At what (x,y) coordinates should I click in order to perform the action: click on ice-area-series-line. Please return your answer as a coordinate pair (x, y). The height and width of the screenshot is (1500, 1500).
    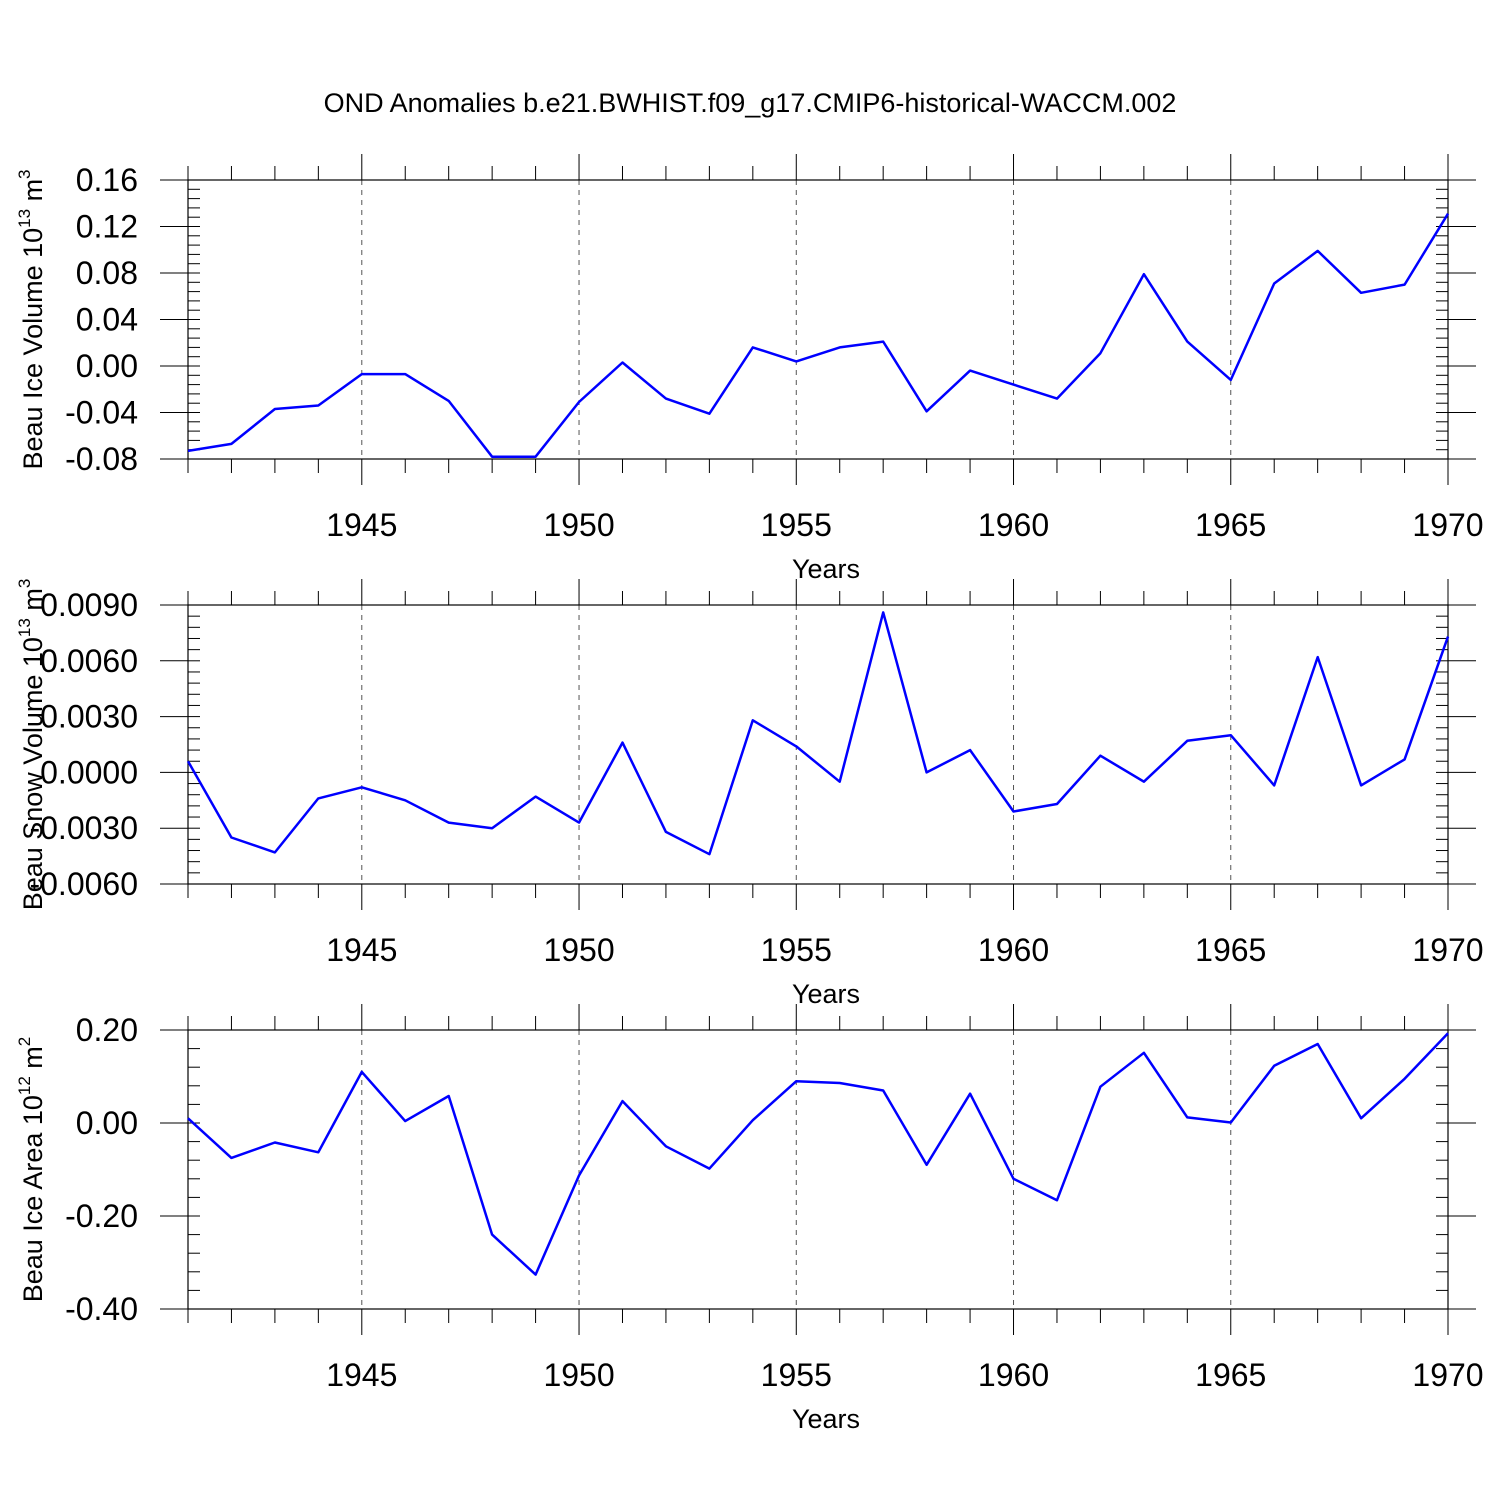
    Looking at the image, I should click on (818, 1154).